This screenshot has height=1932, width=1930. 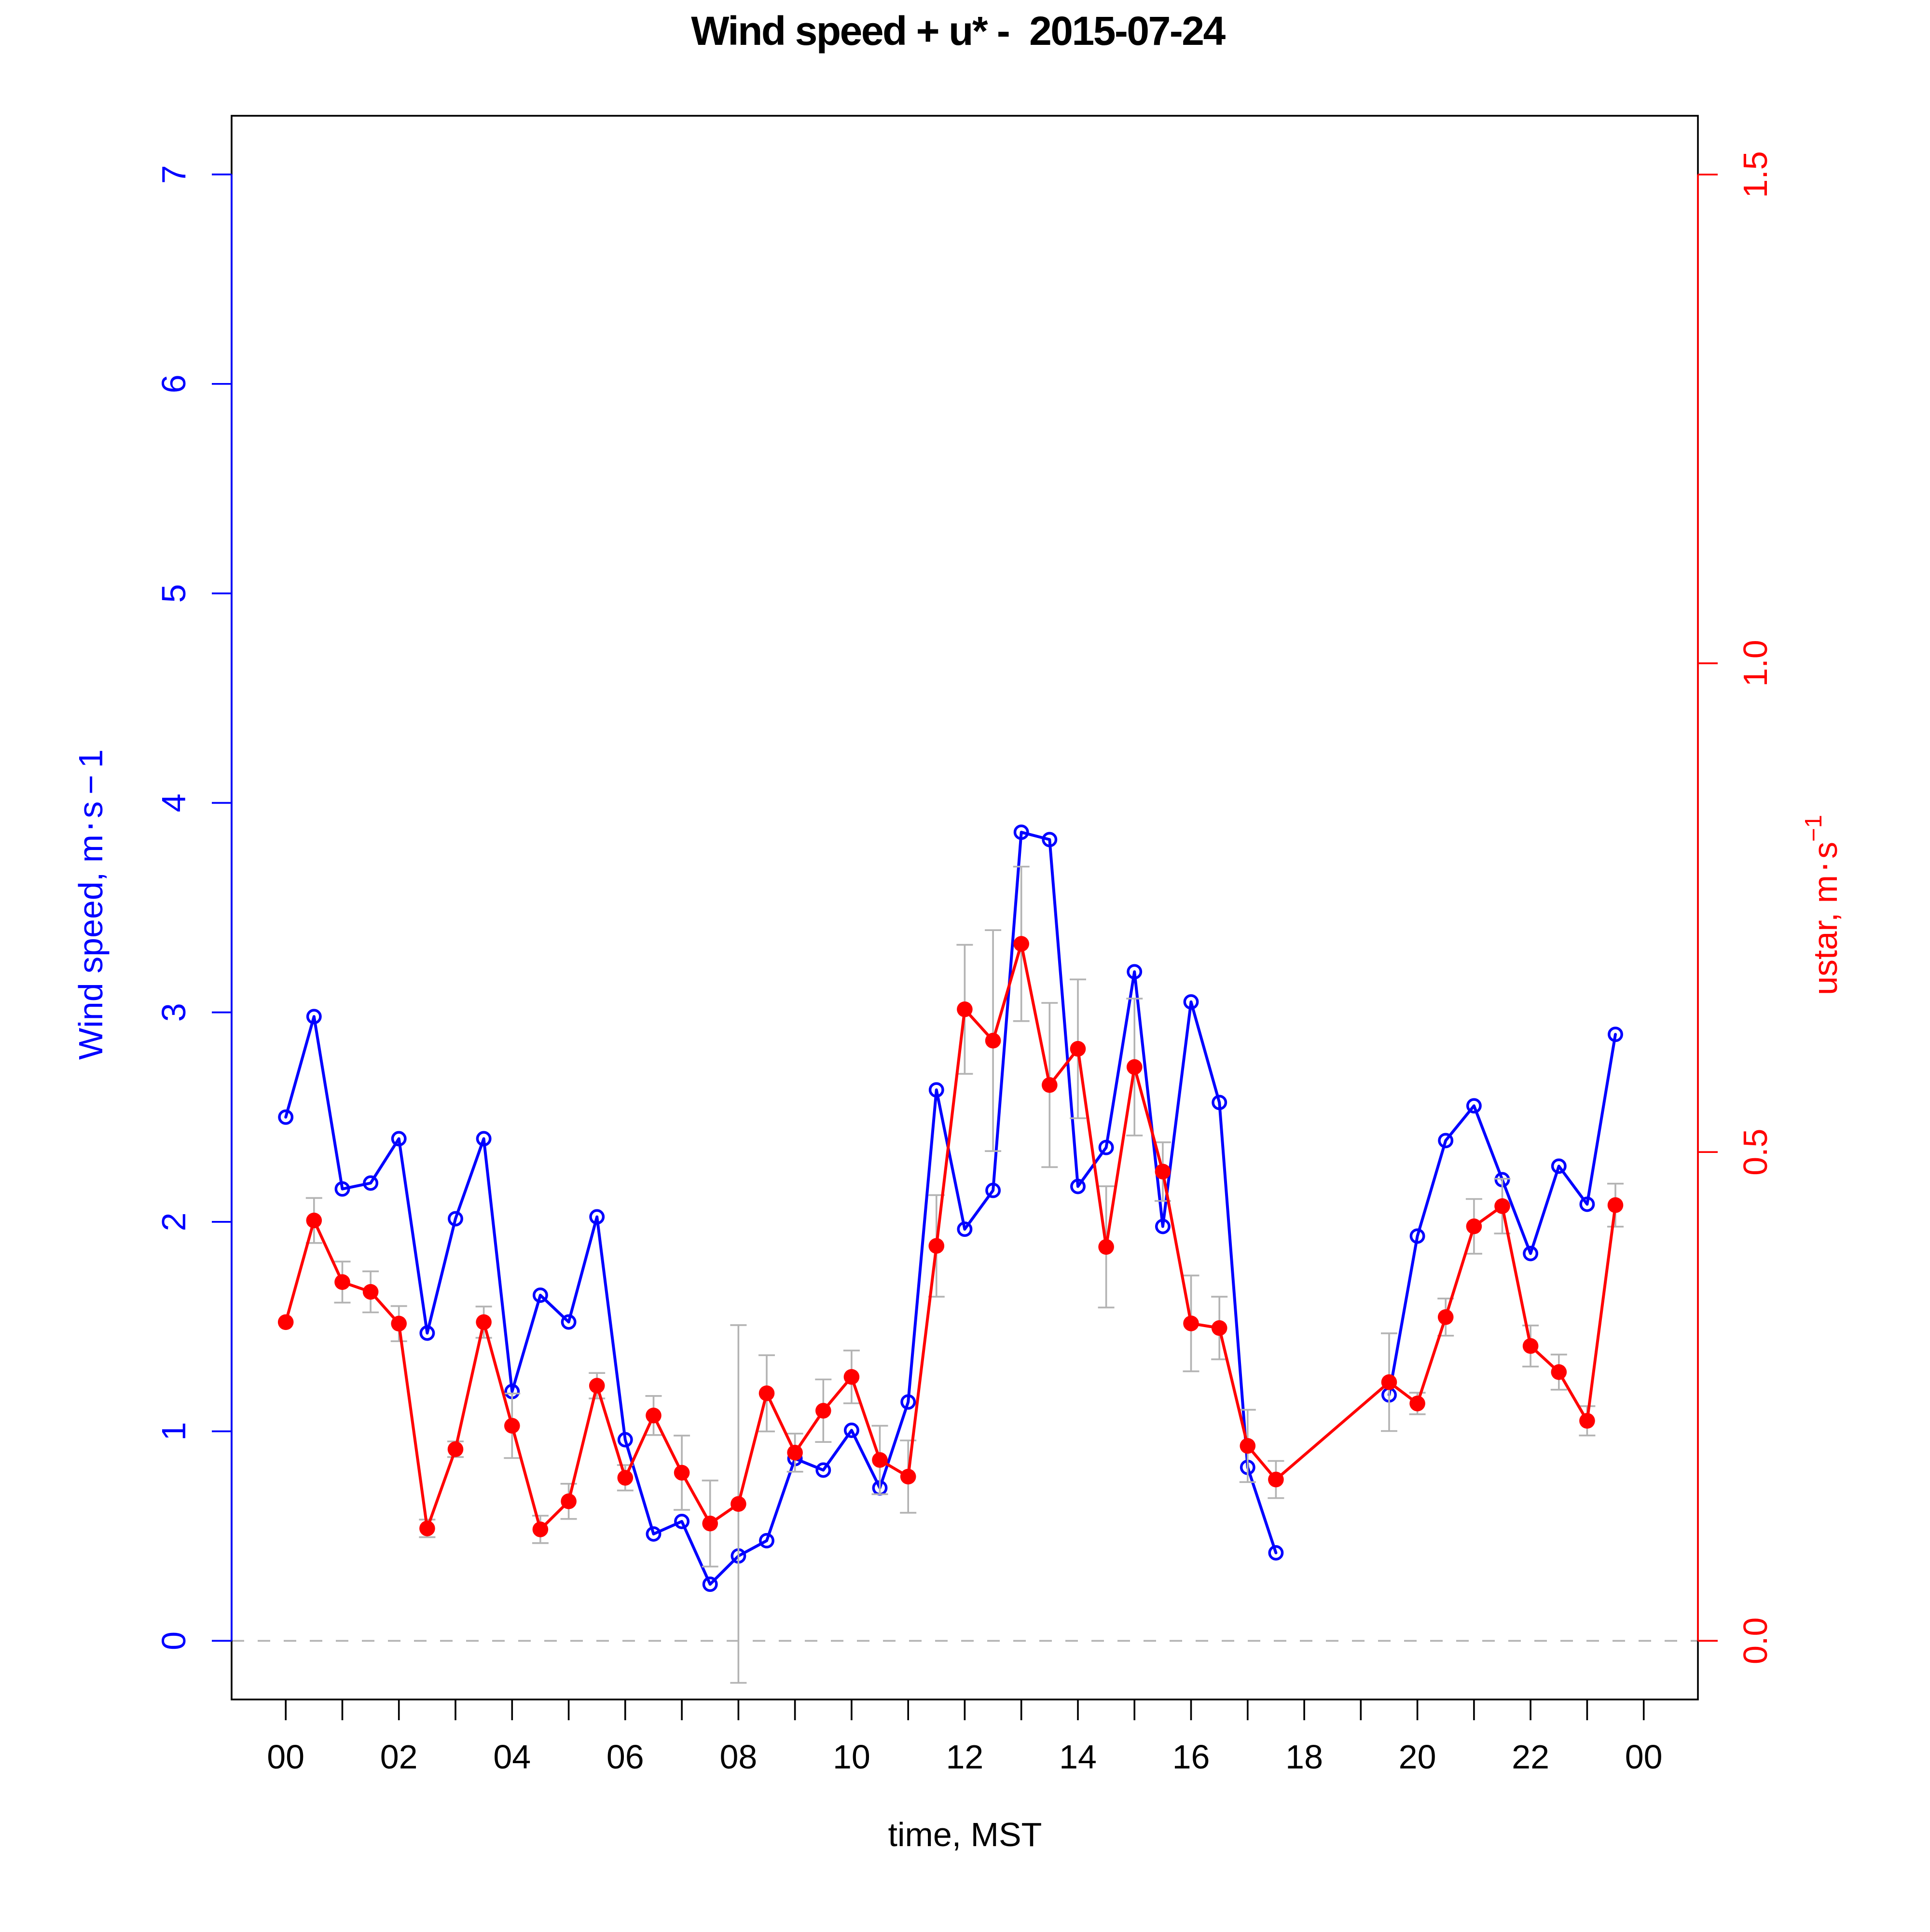 What do you see at coordinates (1755, 1640) in the screenshot?
I see `svg-text: 0.0` at bounding box center [1755, 1640].